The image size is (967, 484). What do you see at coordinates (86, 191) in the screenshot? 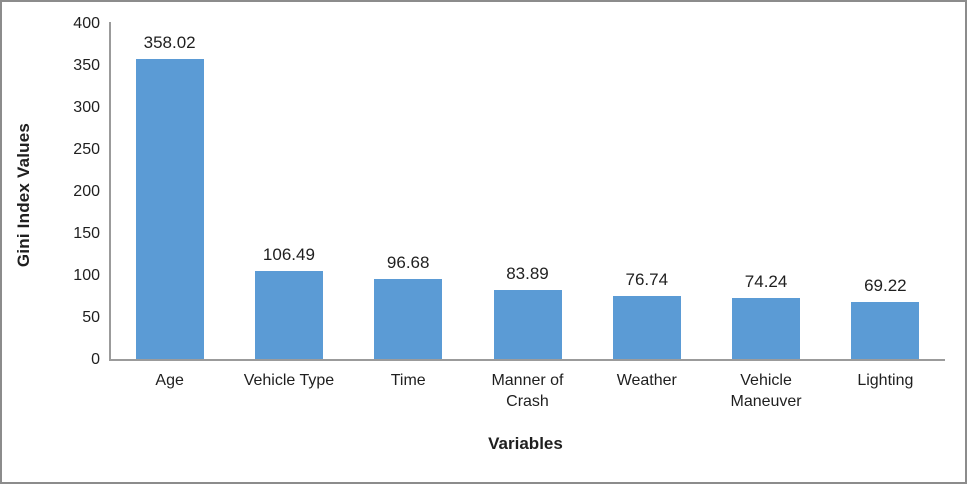
I see `y-tick-label: 200` at bounding box center [86, 191].